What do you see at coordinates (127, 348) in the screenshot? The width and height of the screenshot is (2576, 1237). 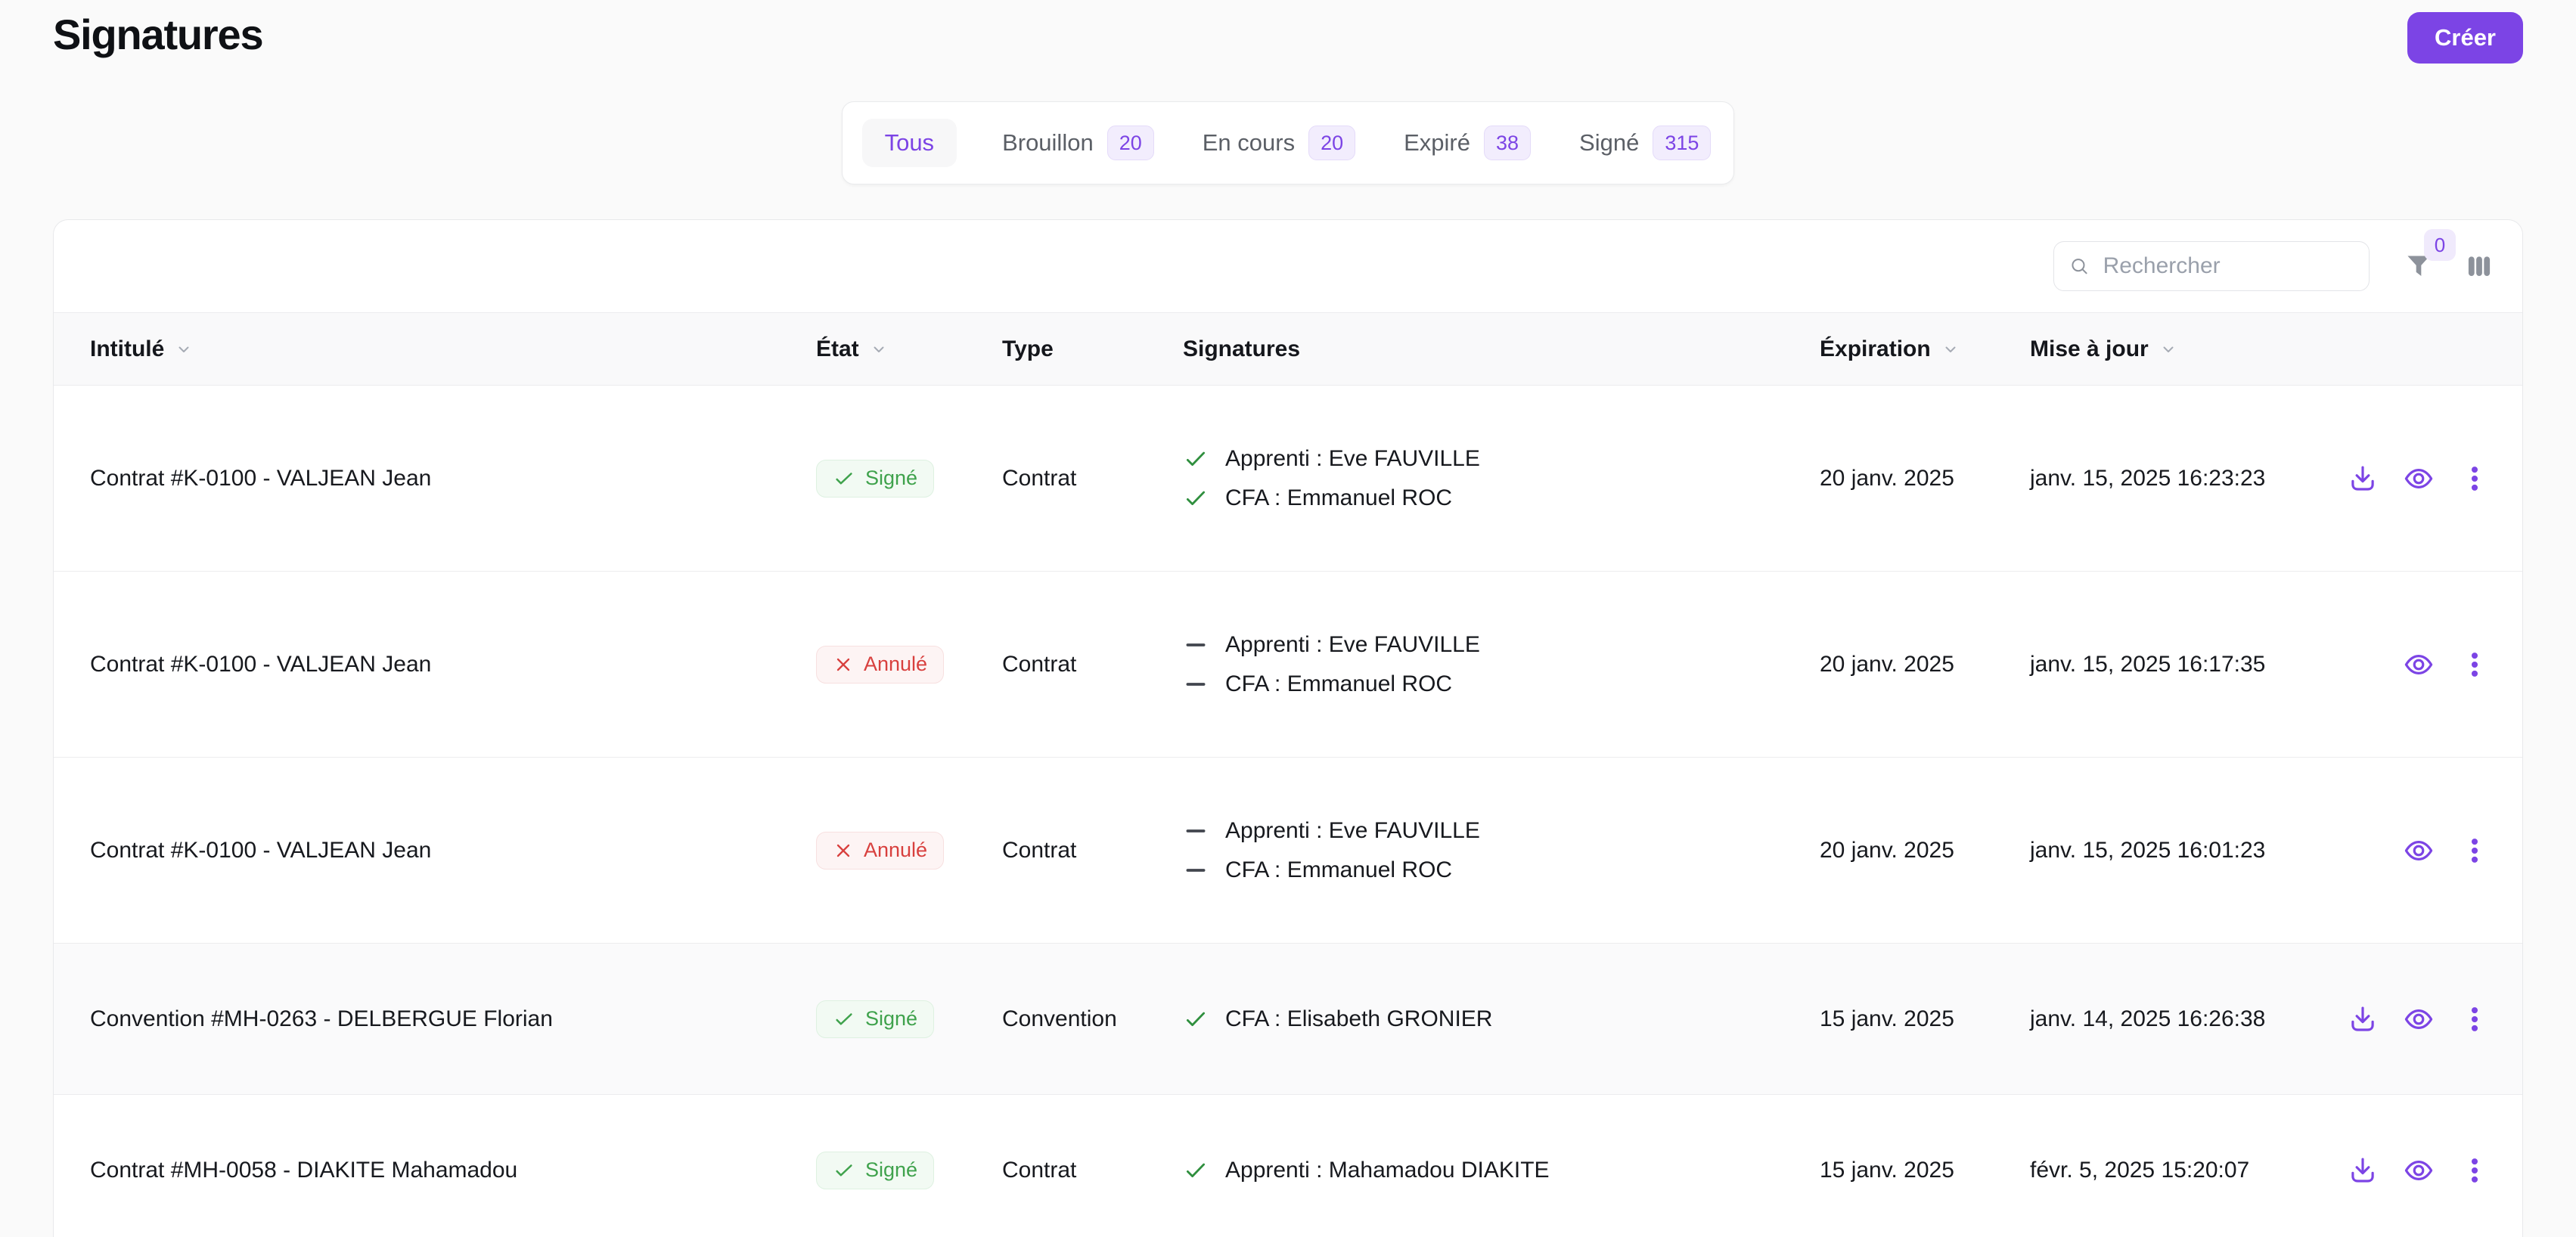 I see `column-header-label: Intitulé` at bounding box center [127, 348].